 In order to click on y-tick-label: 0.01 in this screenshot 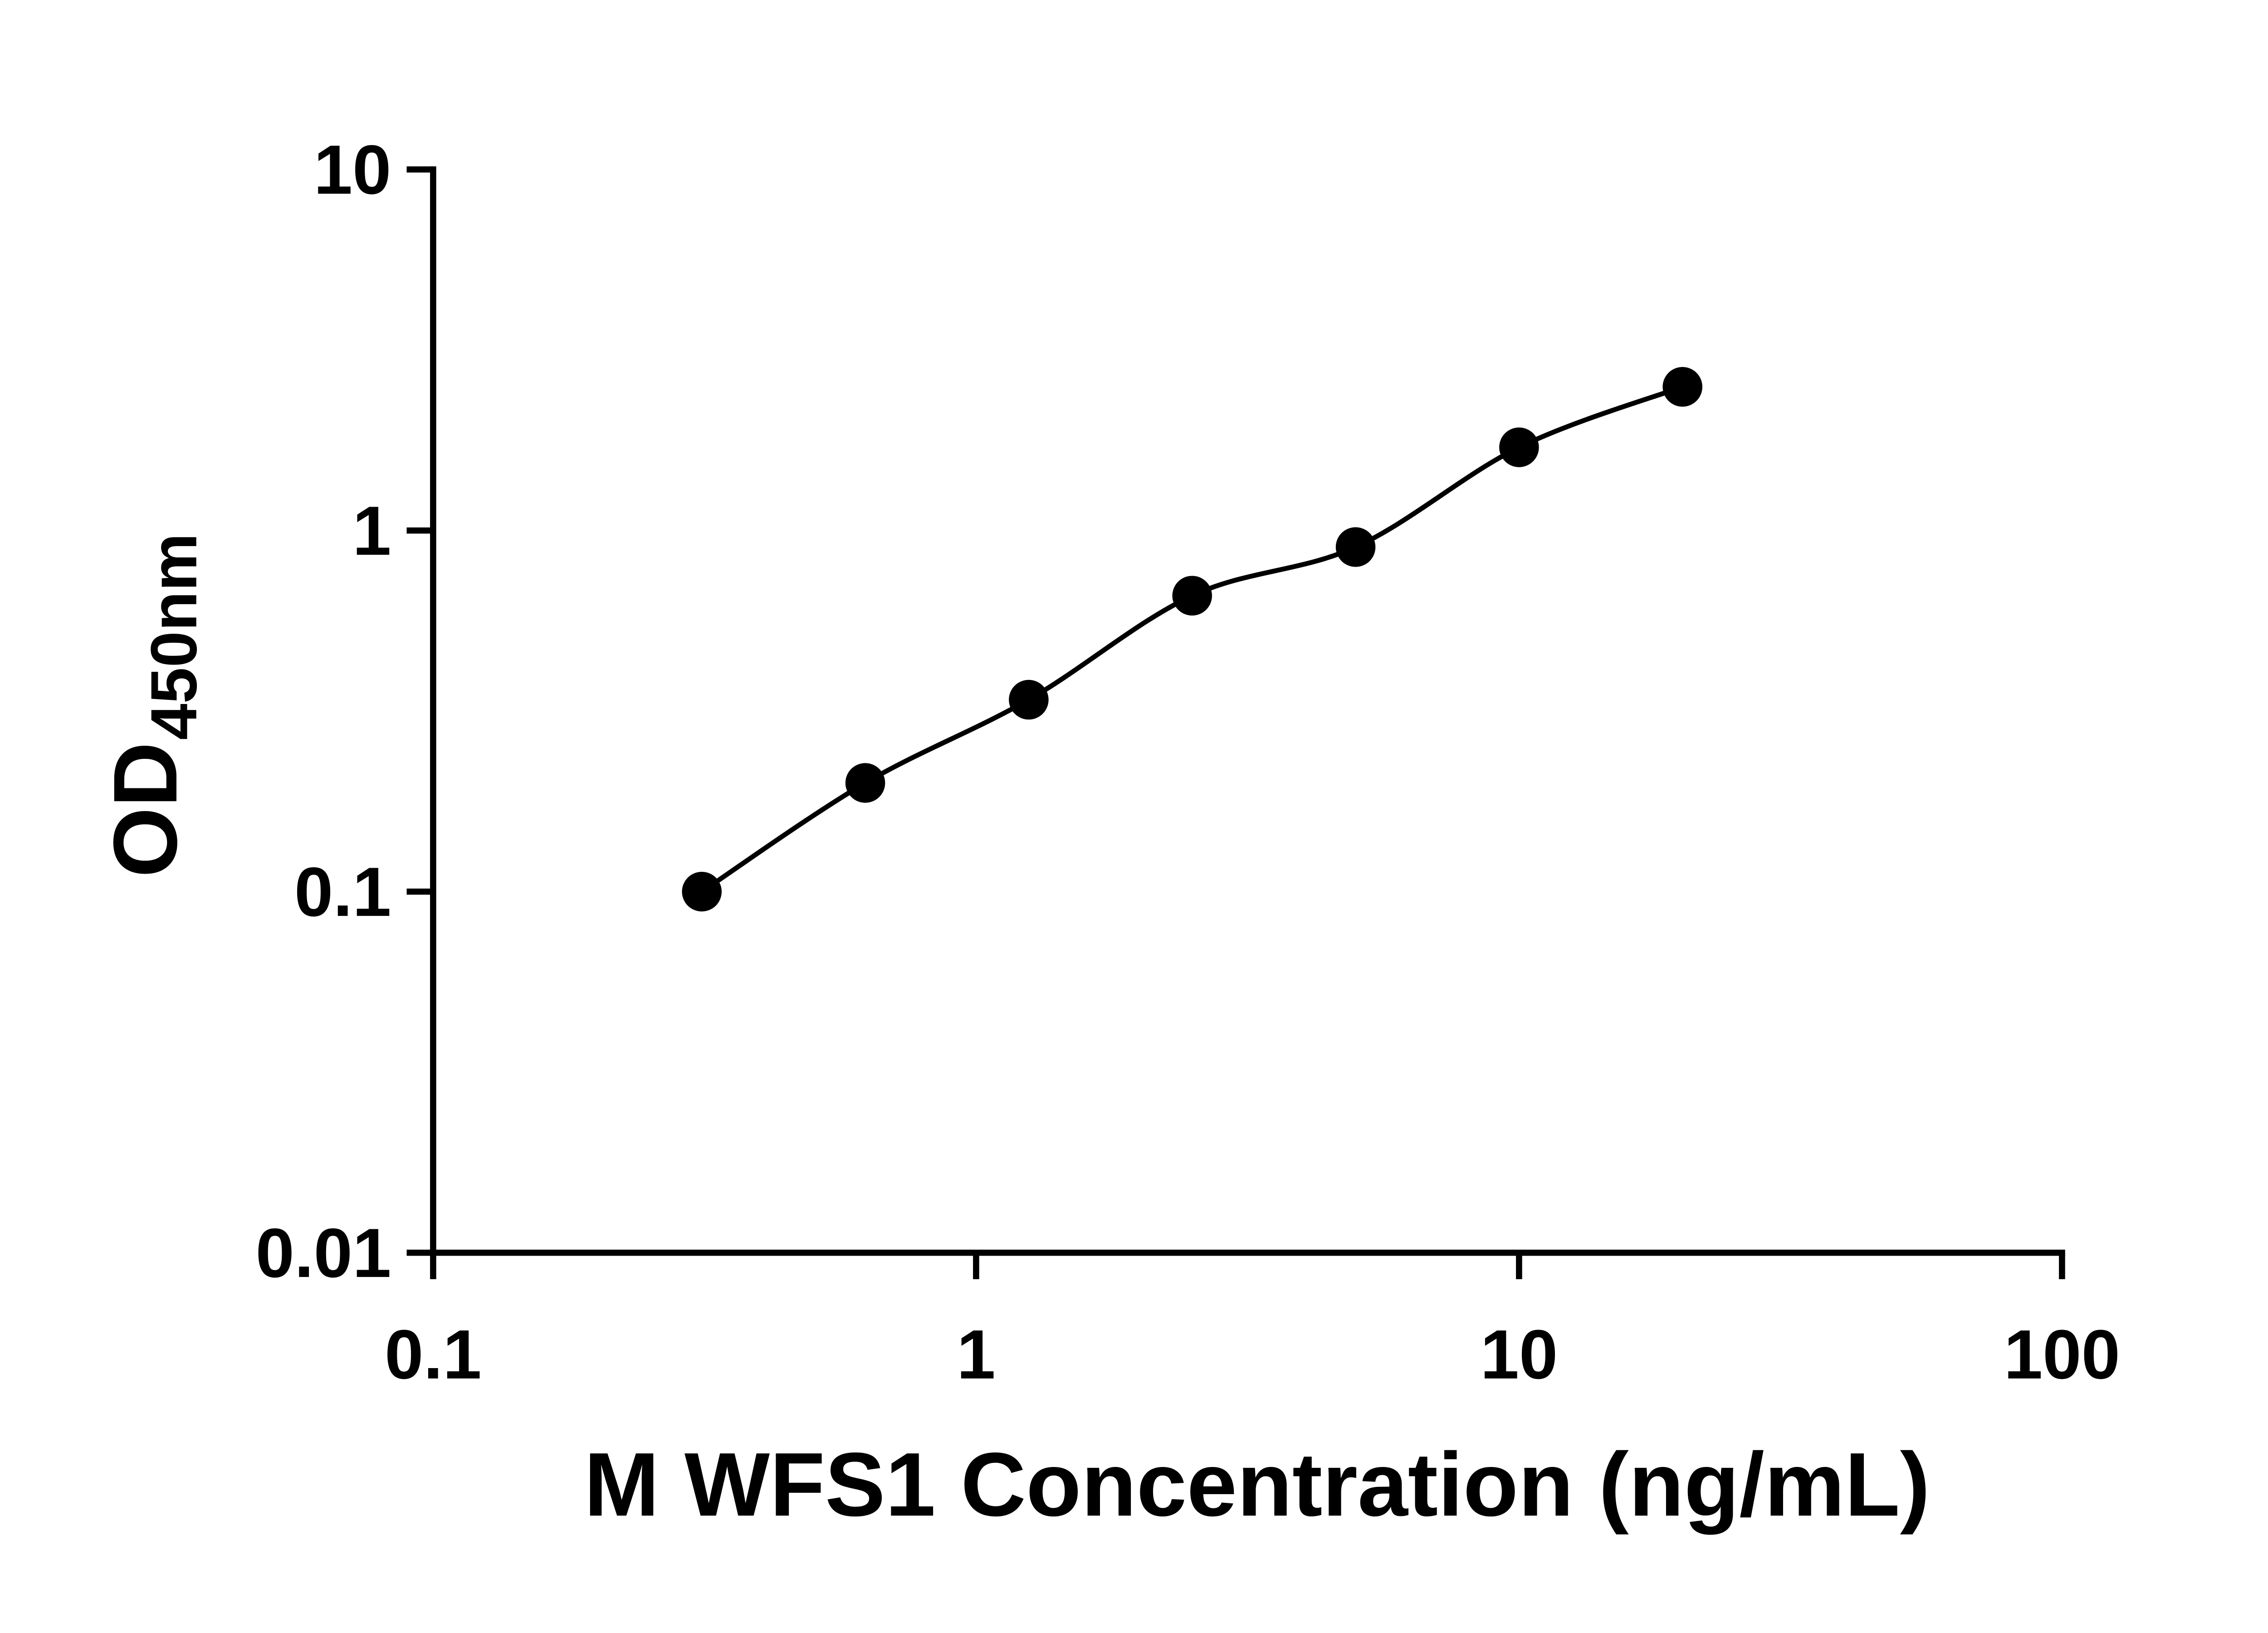, I will do `click(324, 1253)`.